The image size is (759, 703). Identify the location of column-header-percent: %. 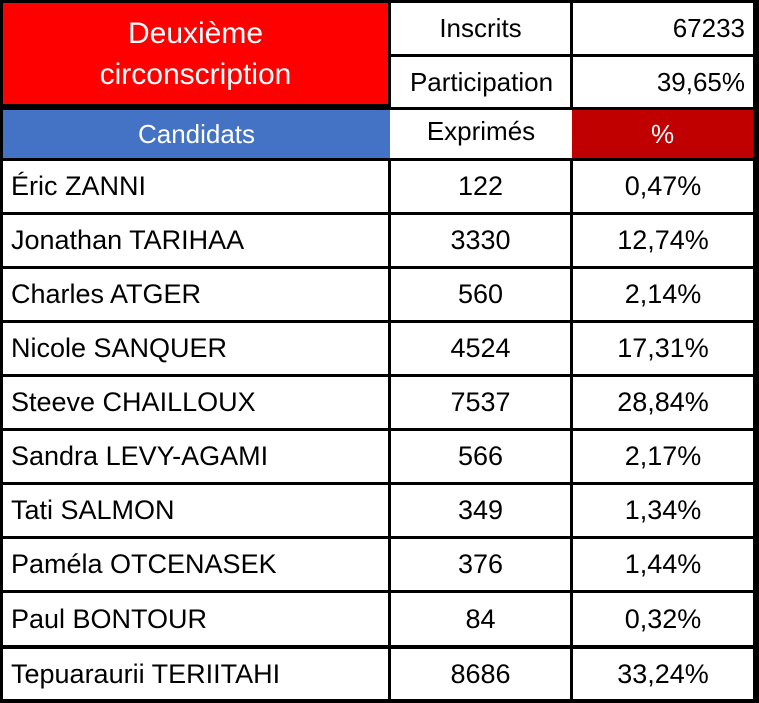
(662, 134).